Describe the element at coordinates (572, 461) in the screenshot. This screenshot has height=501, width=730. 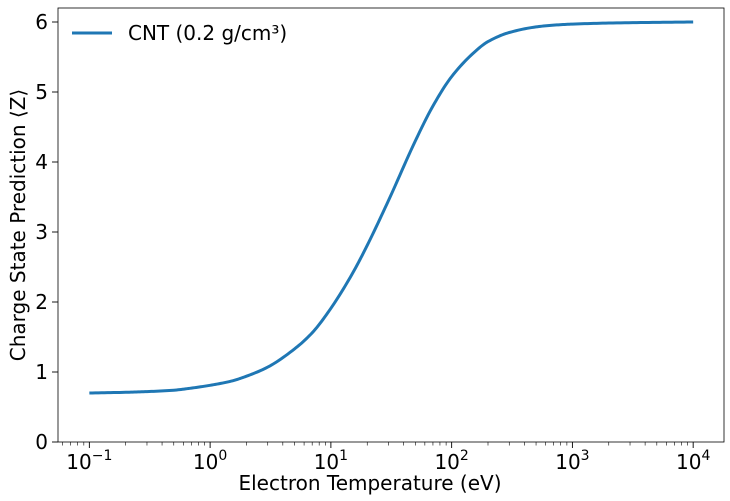
I see `x-tick-label: 10³` at that location.